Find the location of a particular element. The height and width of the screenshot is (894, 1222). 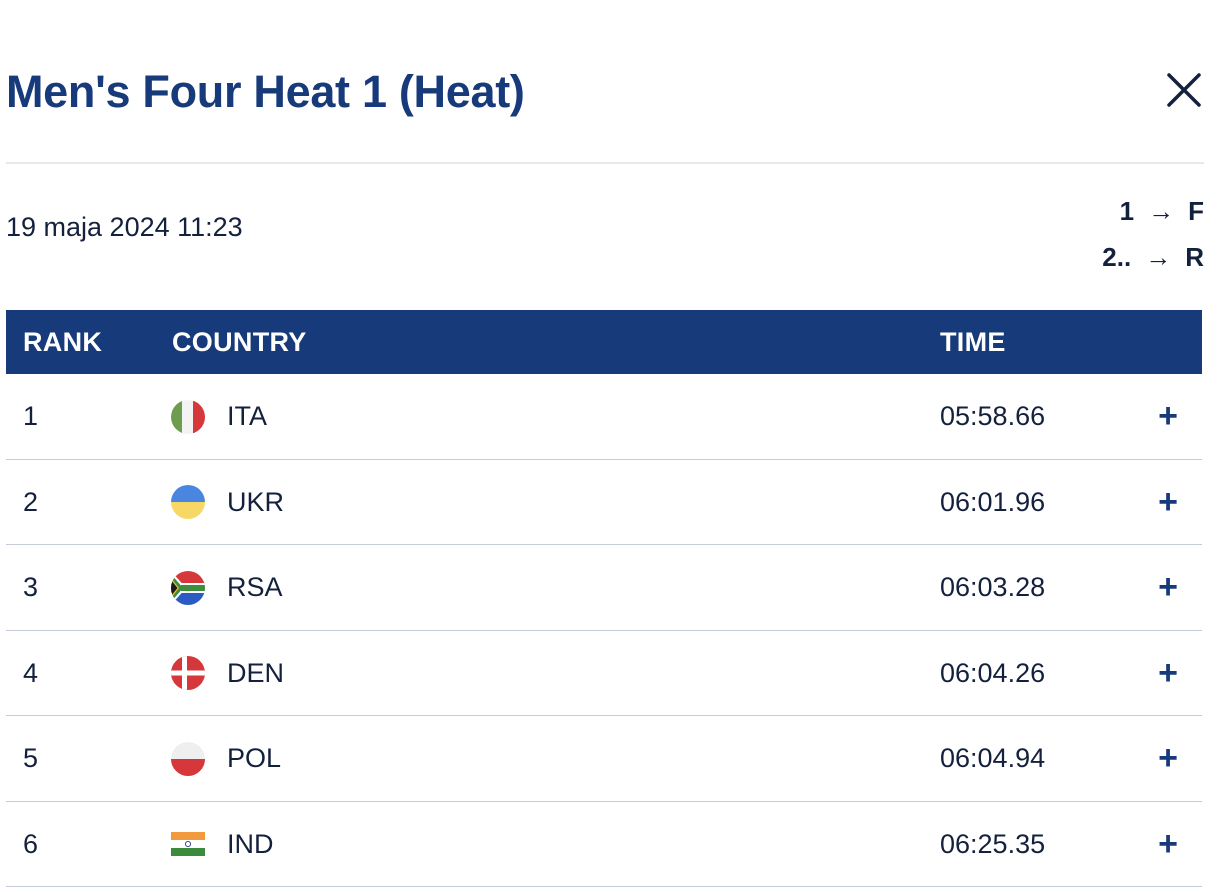

progression-from: 1 is located at coordinates (1127, 211).